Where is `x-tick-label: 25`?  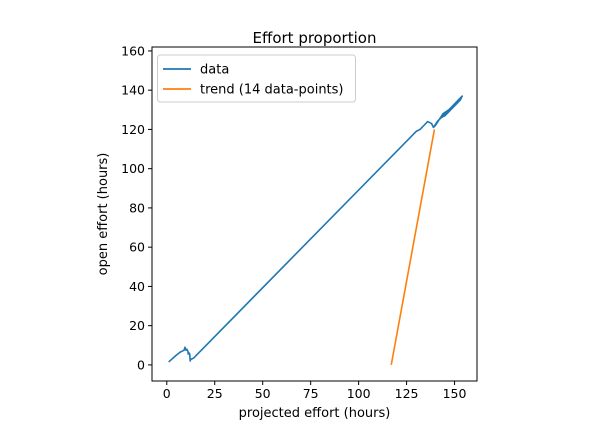 x-tick-label: 25 is located at coordinates (215, 393).